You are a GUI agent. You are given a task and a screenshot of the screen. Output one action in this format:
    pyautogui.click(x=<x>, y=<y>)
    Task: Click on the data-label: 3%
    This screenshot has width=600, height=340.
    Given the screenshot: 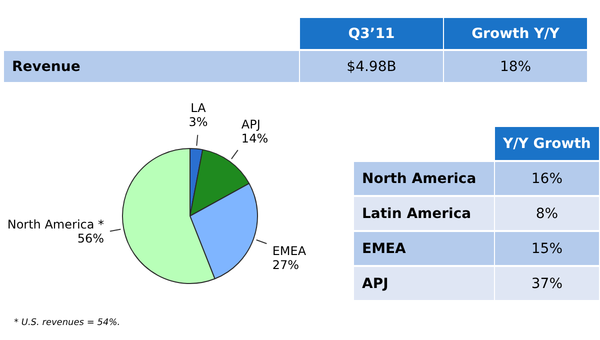 What is the action you would take?
    pyautogui.click(x=198, y=122)
    